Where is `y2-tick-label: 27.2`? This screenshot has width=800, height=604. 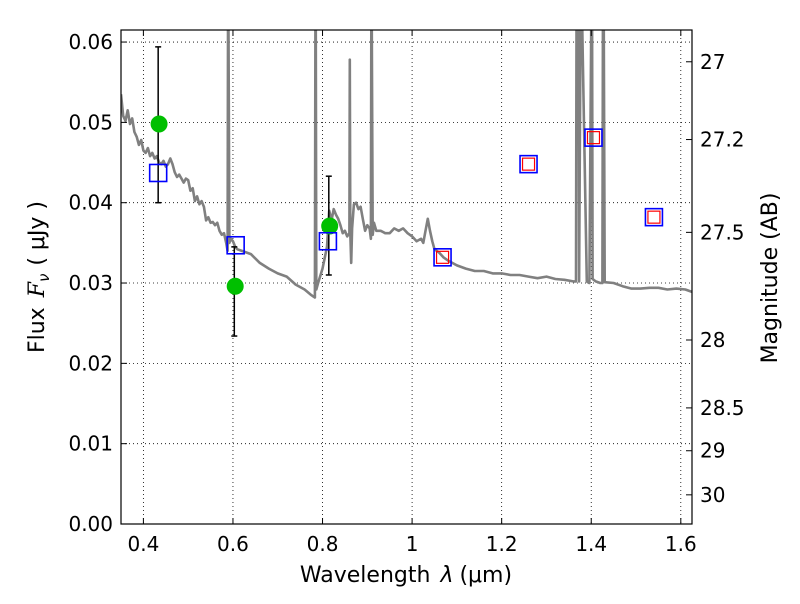 y2-tick-label: 27.2 is located at coordinates (722, 140).